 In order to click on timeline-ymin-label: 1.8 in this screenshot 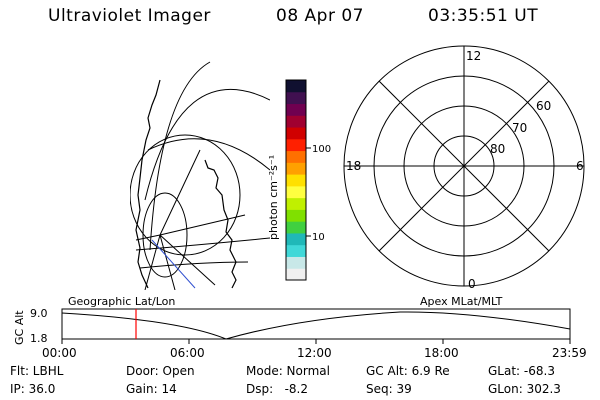, I will do `click(39, 338)`.